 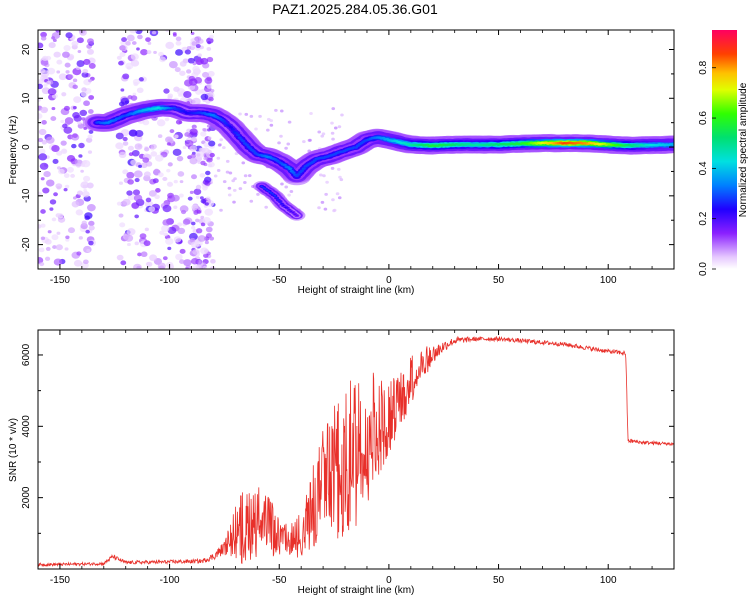 What do you see at coordinates (13, 150) in the screenshot?
I see `spectrogram-y-label: Frequency (Hz)` at bounding box center [13, 150].